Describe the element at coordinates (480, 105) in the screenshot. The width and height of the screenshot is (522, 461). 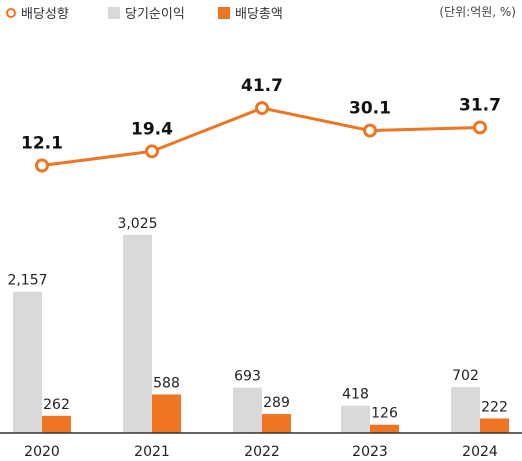
I see `payout-ratio-label: 31.7` at that location.